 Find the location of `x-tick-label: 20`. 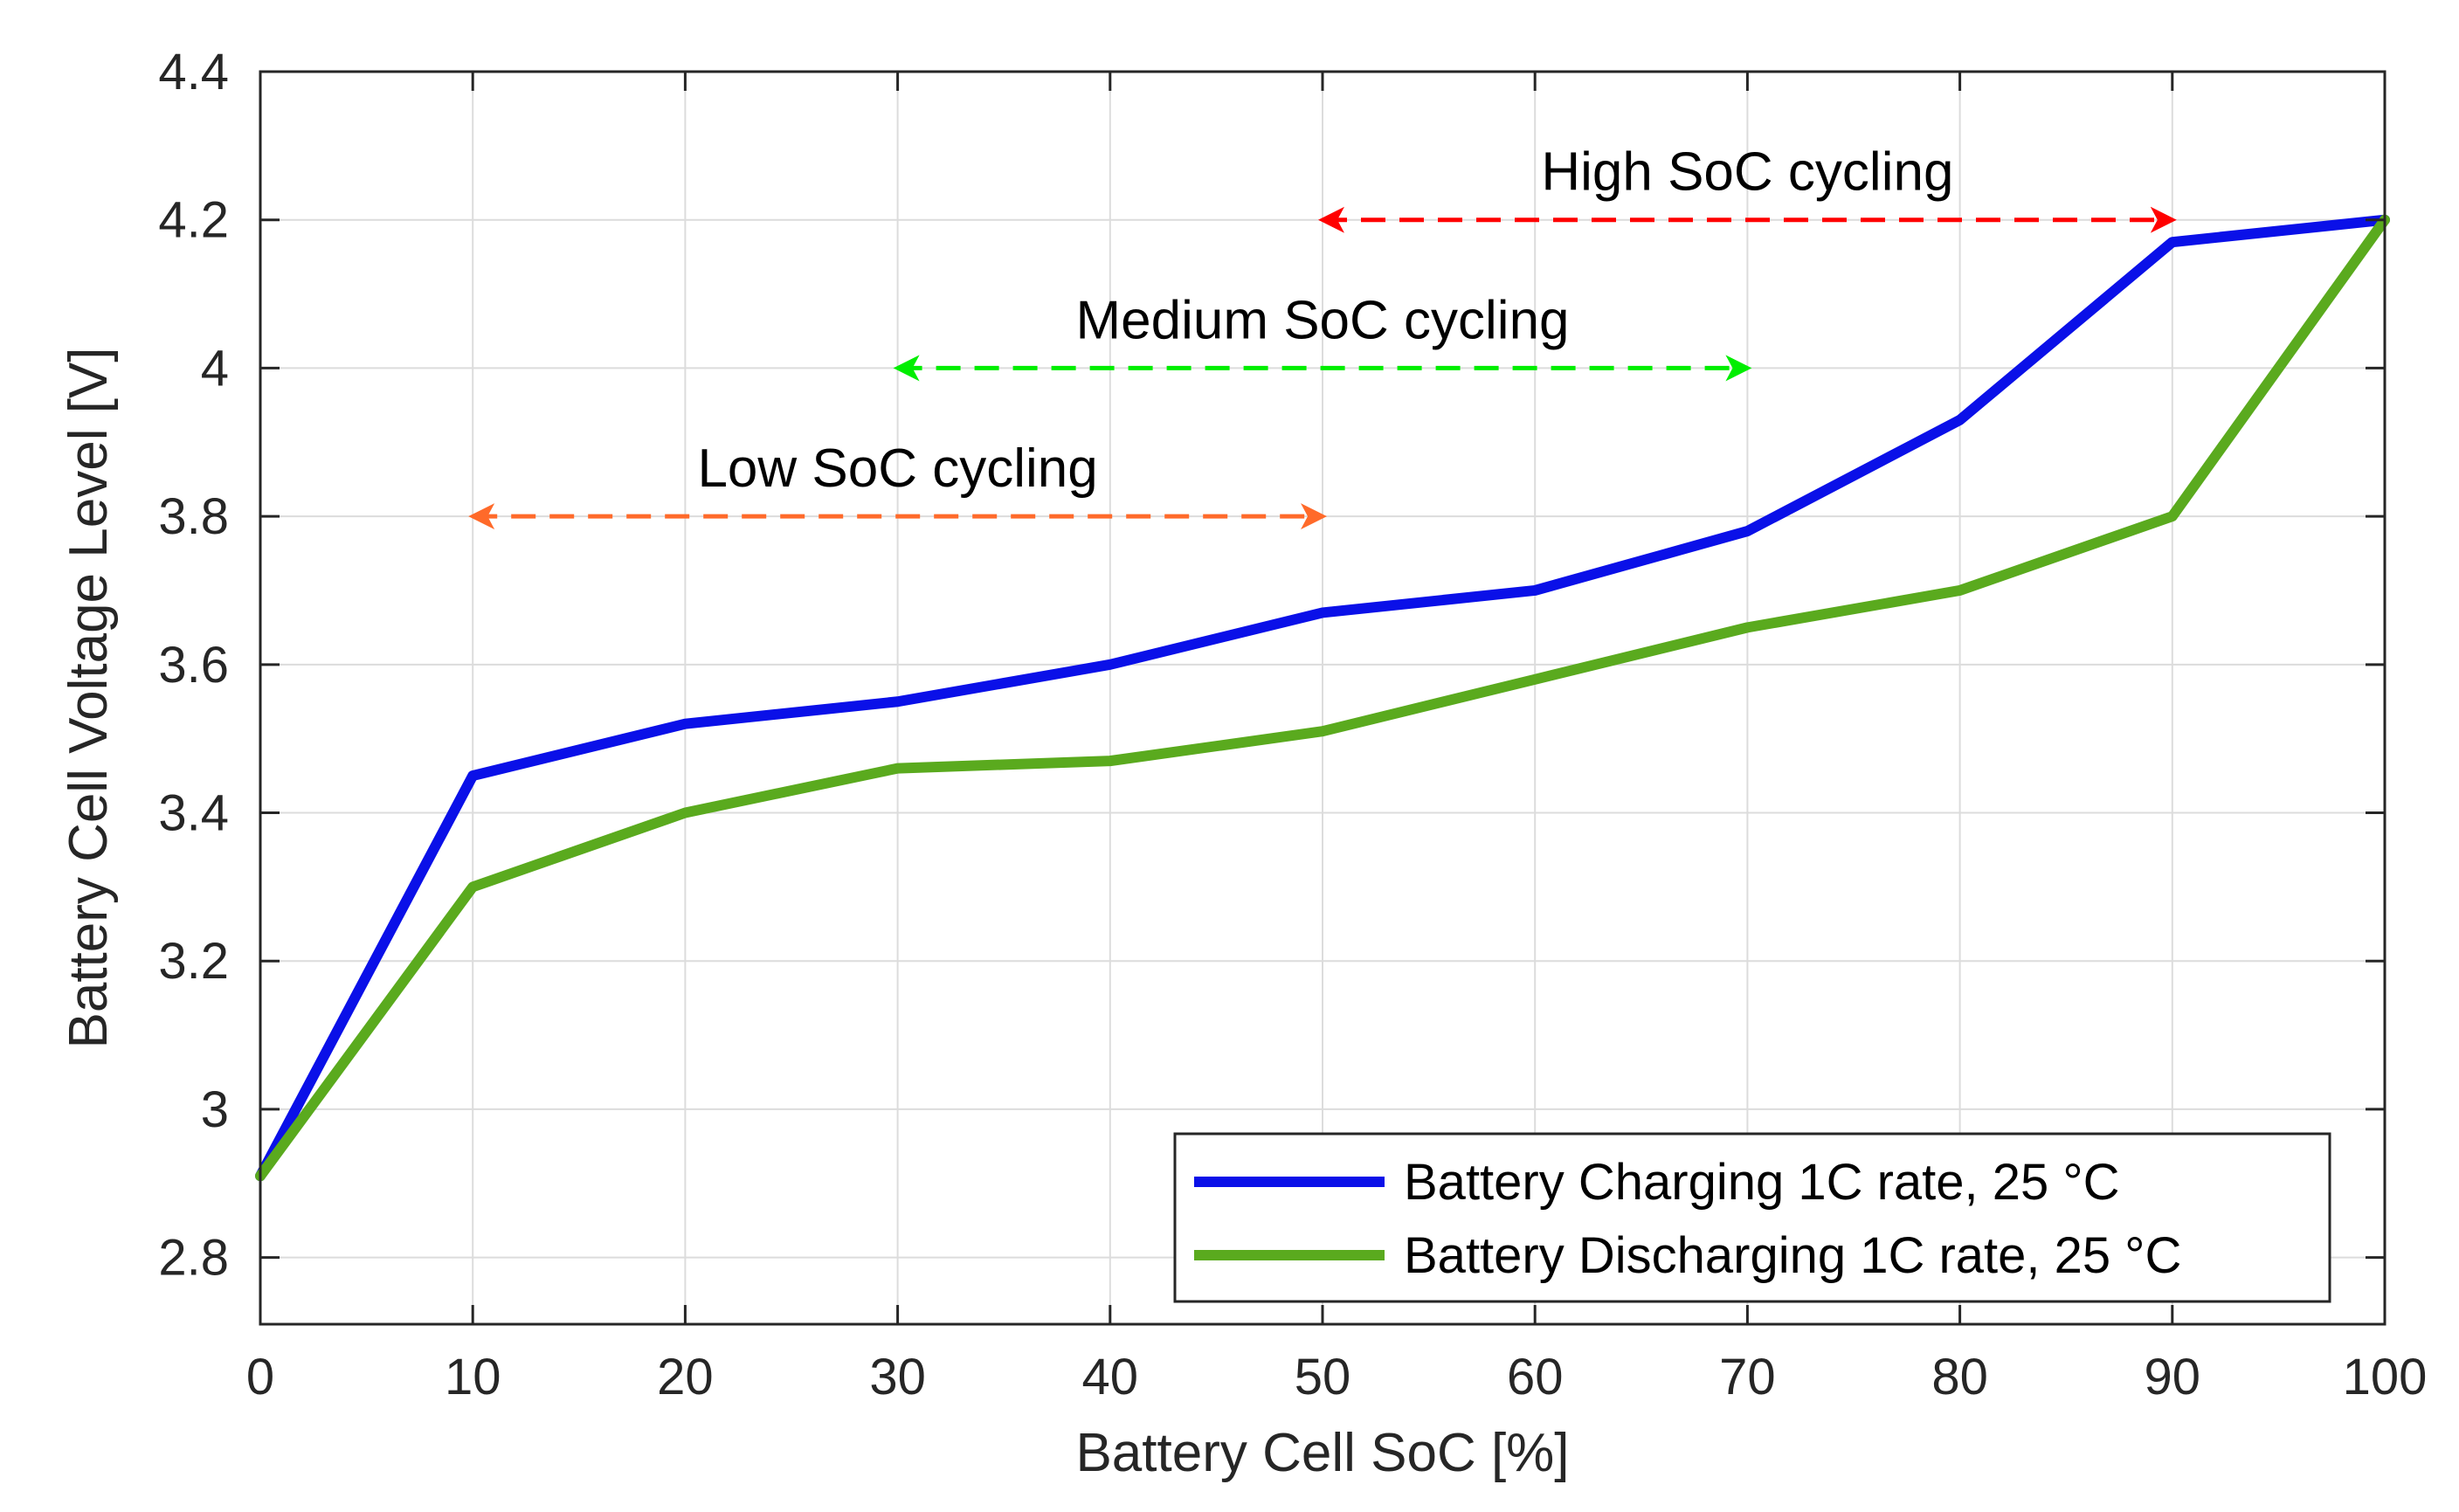

x-tick-label: 20 is located at coordinates (685, 1377).